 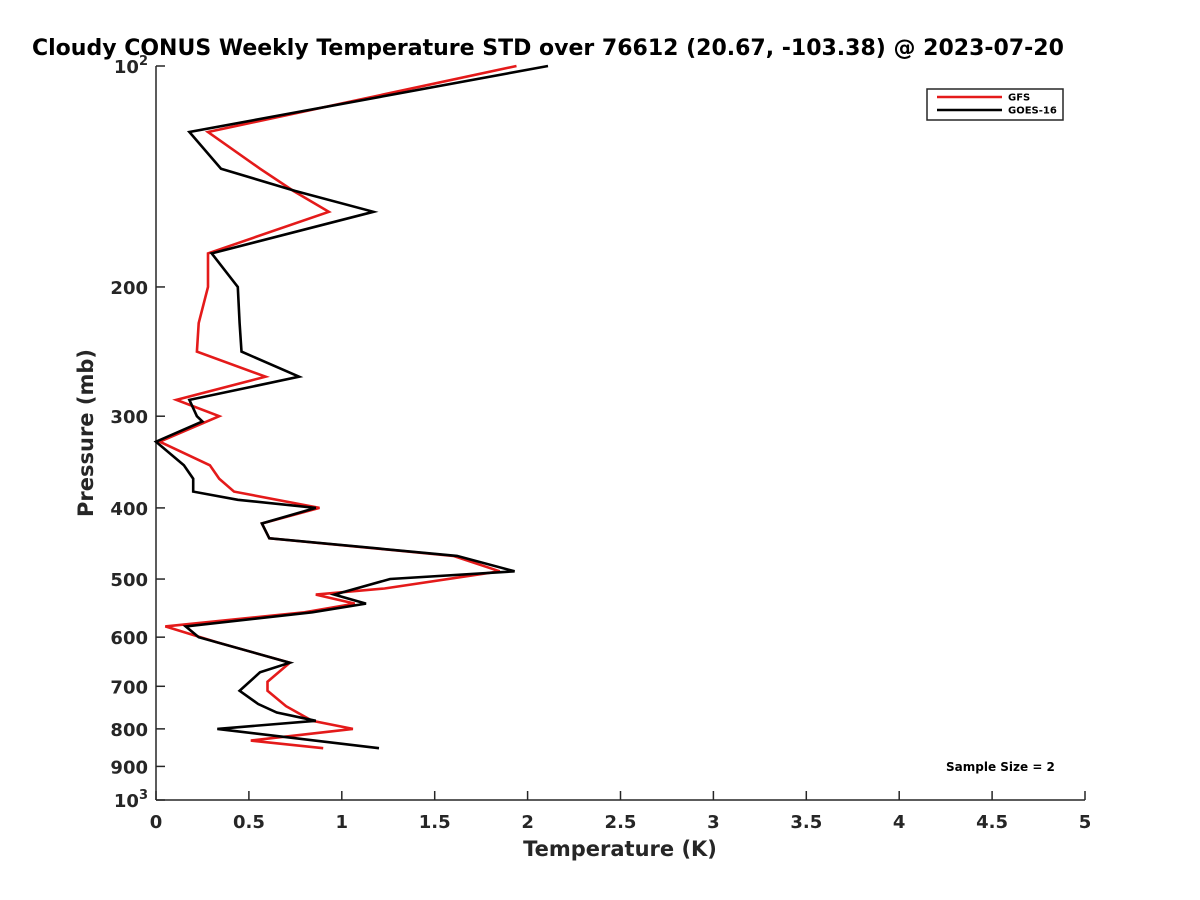 I want to click on x-tick-label: 0.5, so click(x=249, y=822).